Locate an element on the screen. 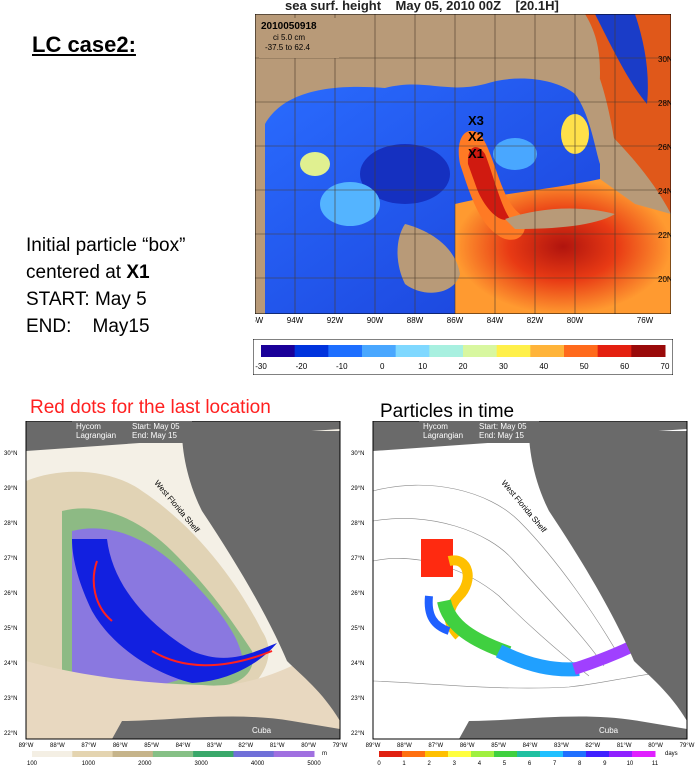  ssh-lon-label: 92W is located at coordinates (335, 320).